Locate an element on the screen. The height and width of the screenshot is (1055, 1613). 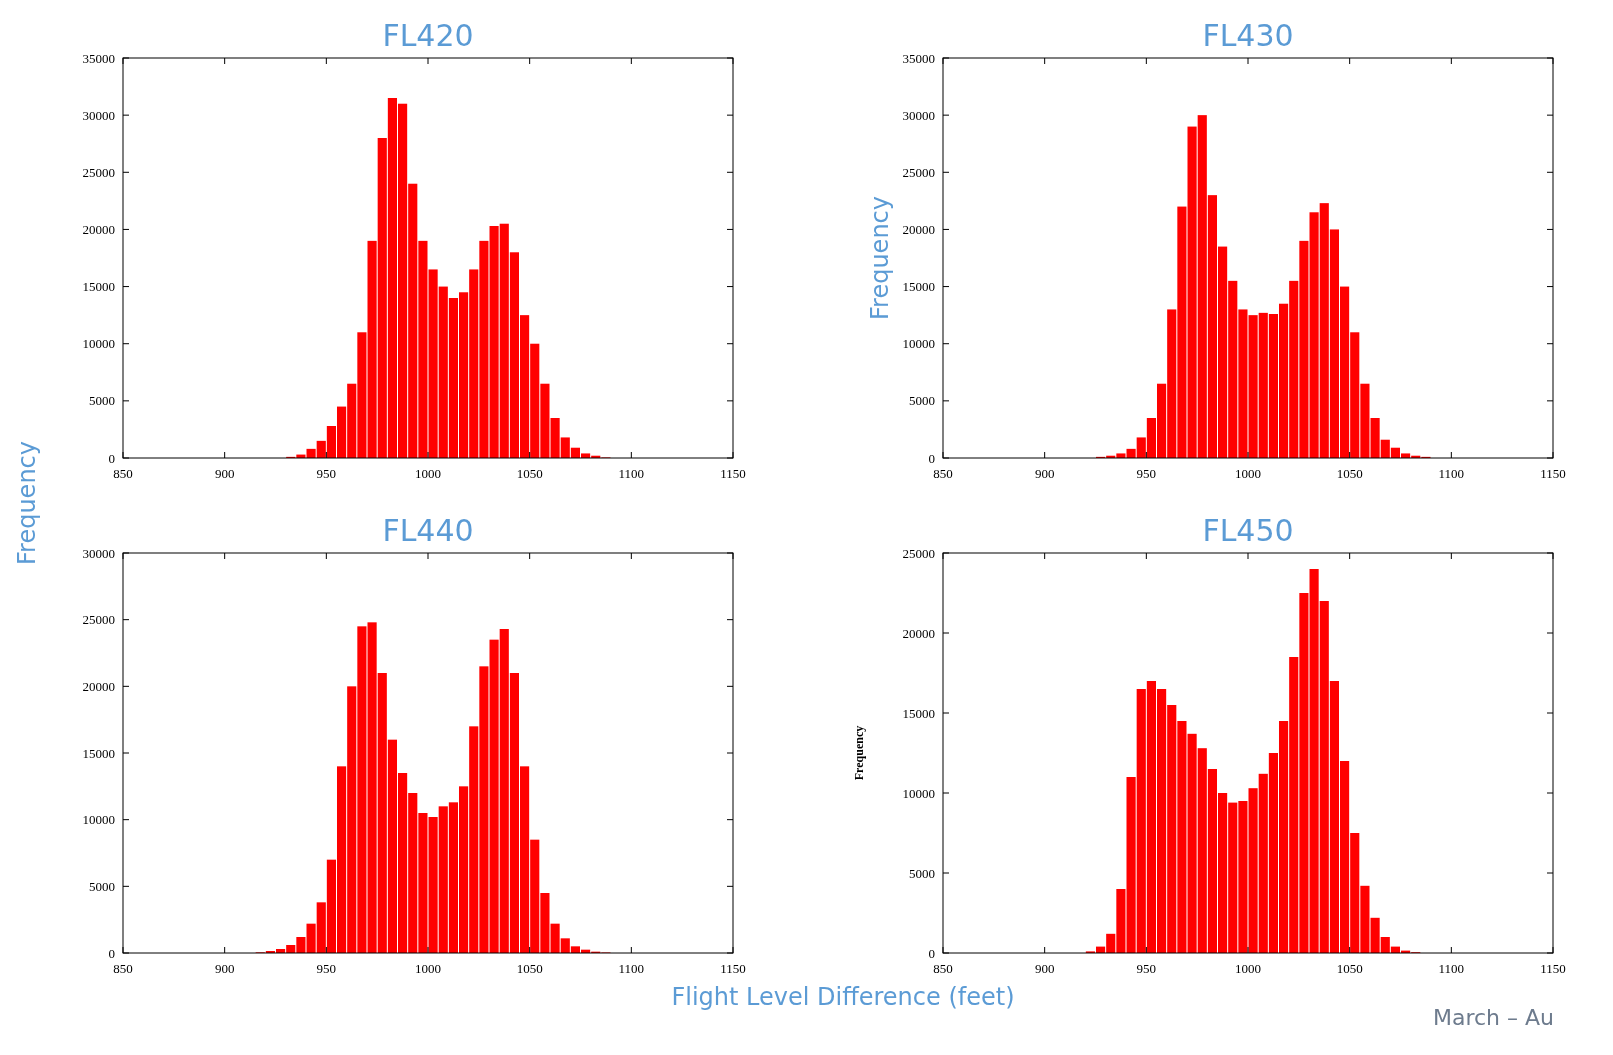
text: March – Au is located at coordinates (1494, 1017).